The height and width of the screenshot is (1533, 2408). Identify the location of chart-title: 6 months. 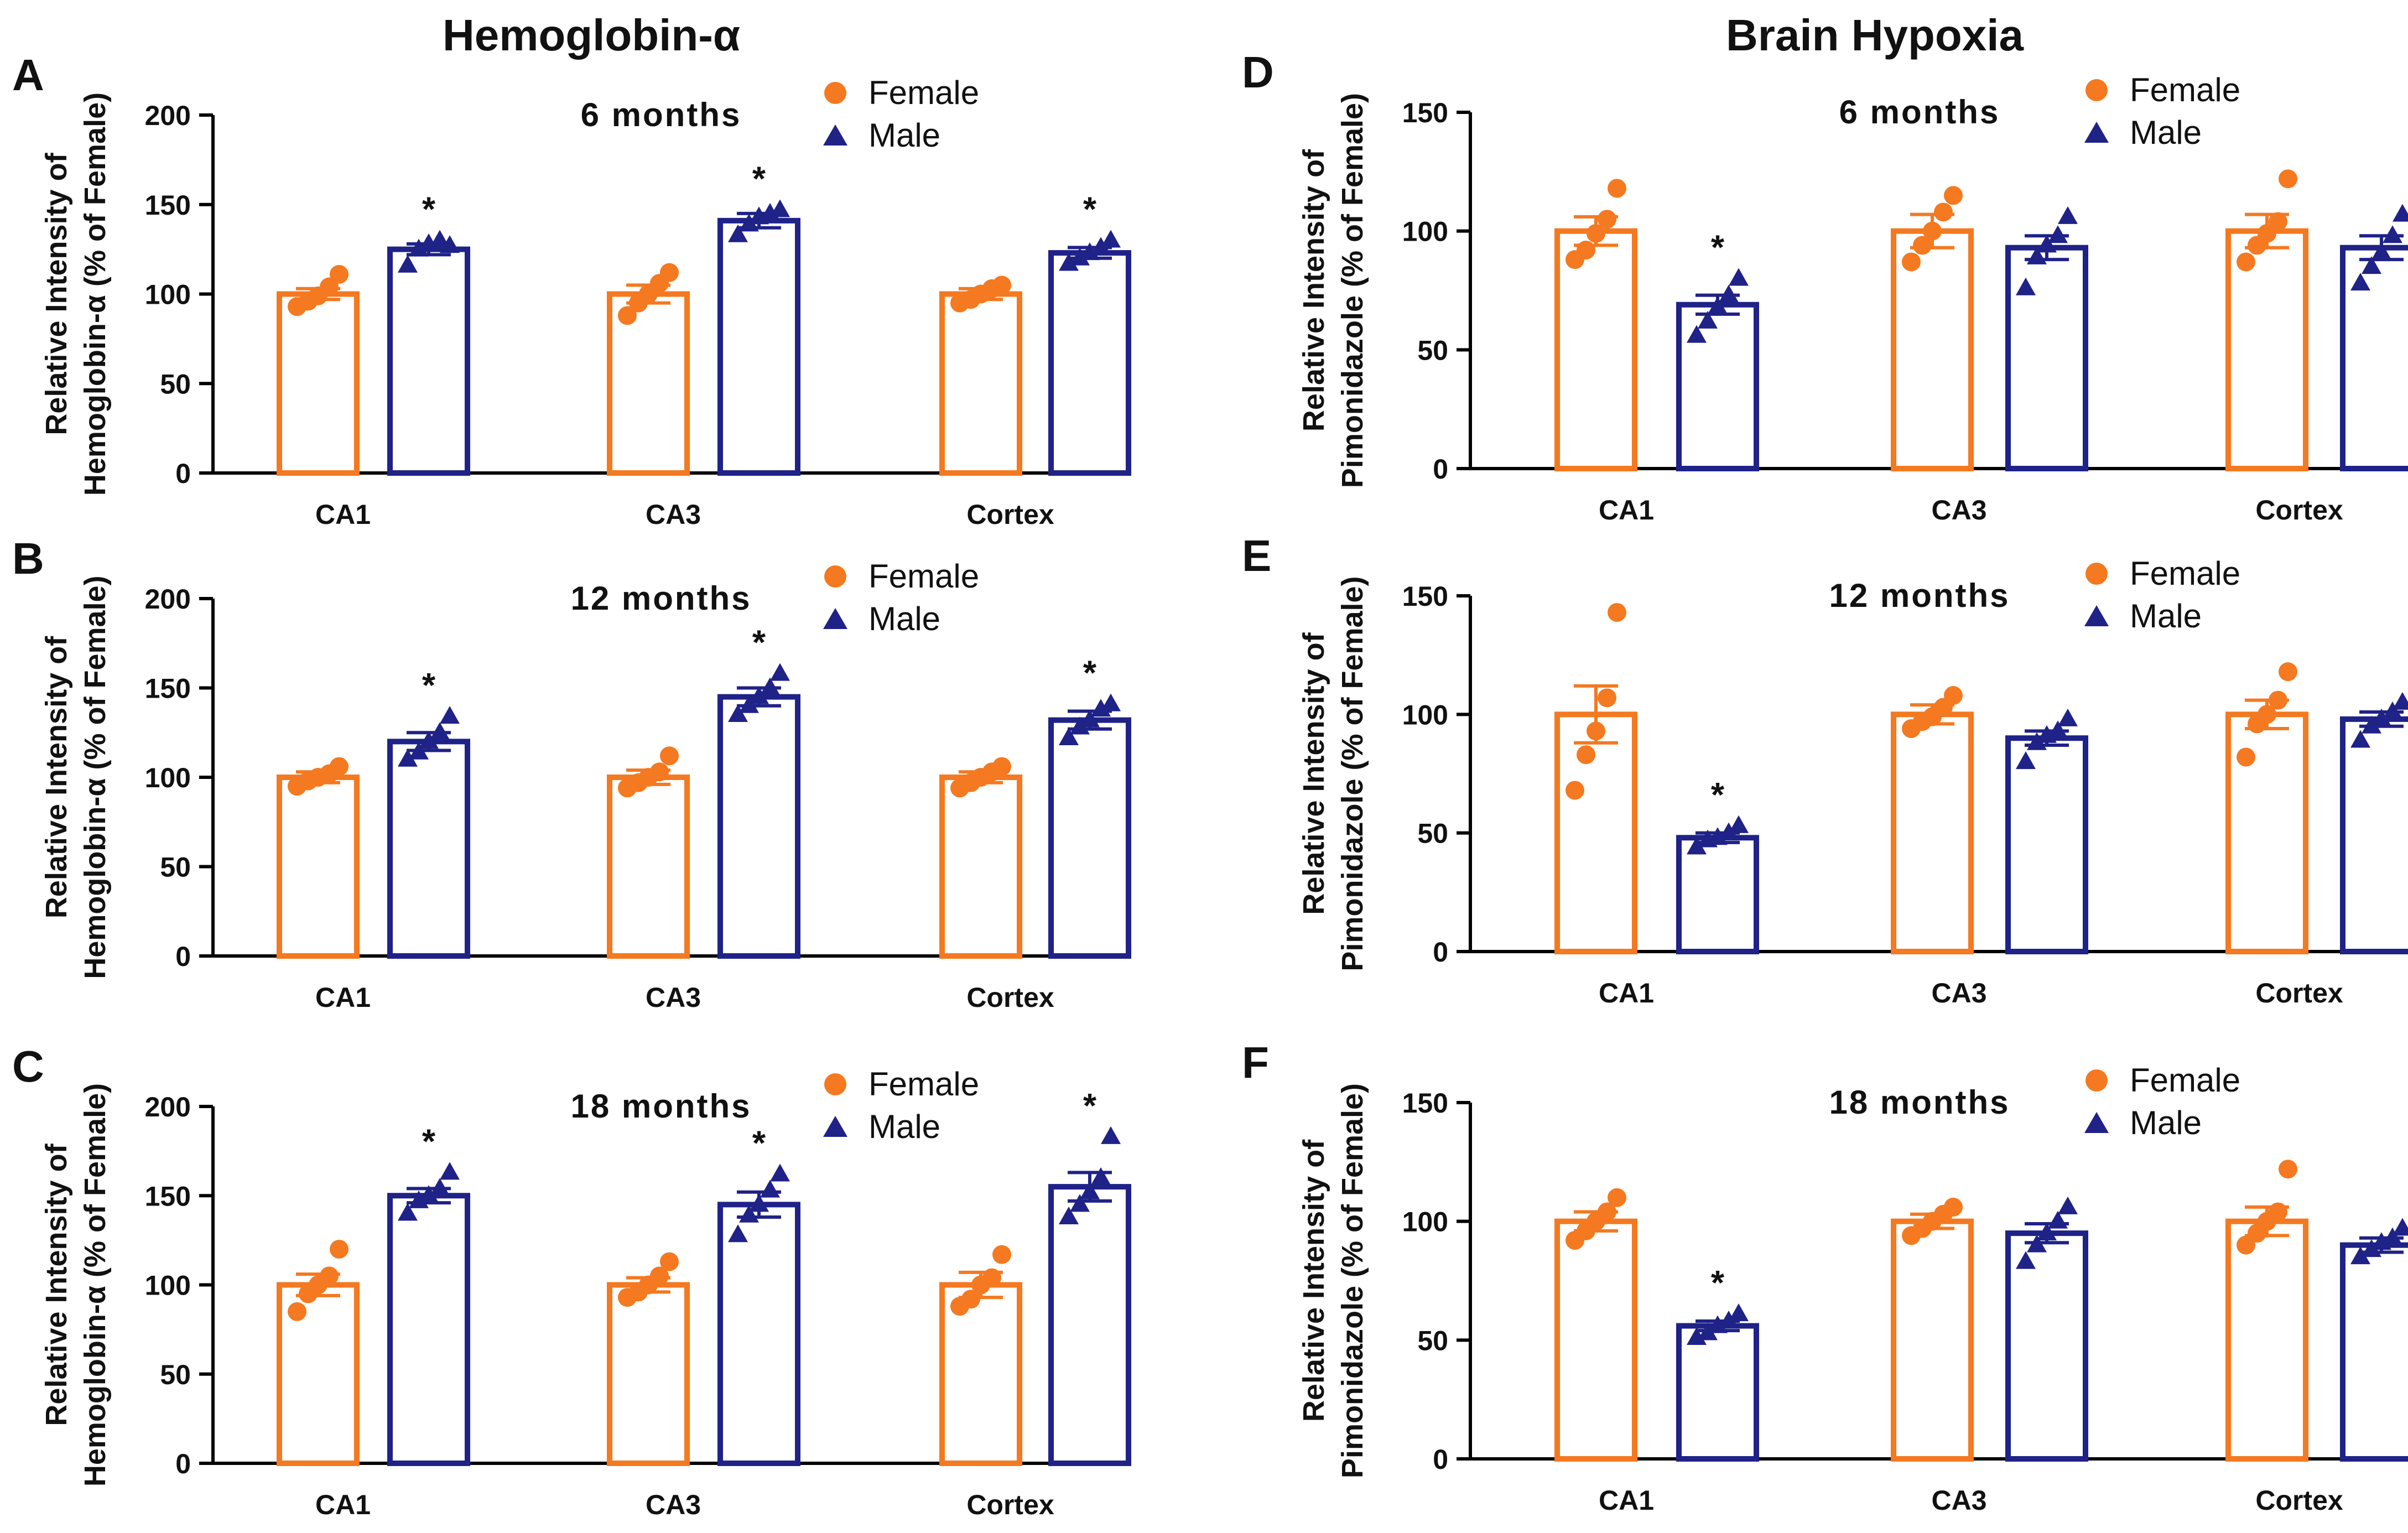
(661, 114).